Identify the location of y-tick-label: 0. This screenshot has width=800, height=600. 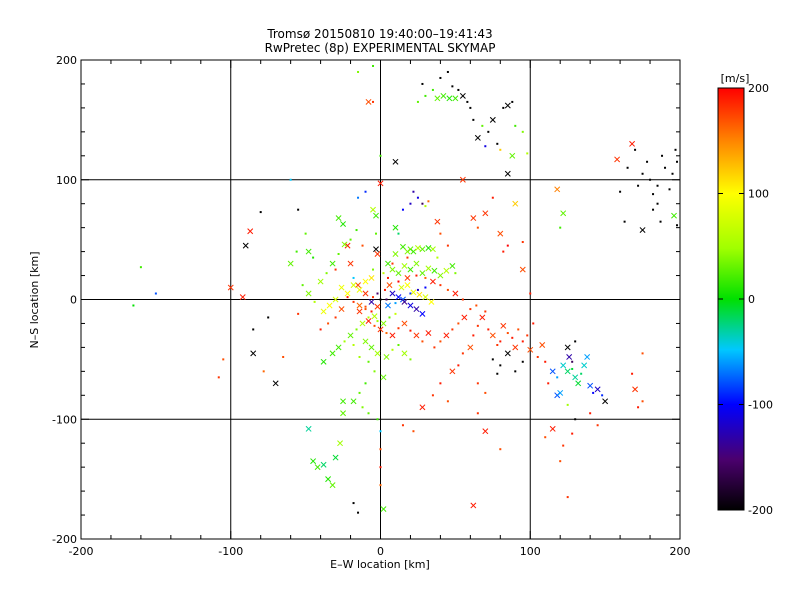
(73, 300).